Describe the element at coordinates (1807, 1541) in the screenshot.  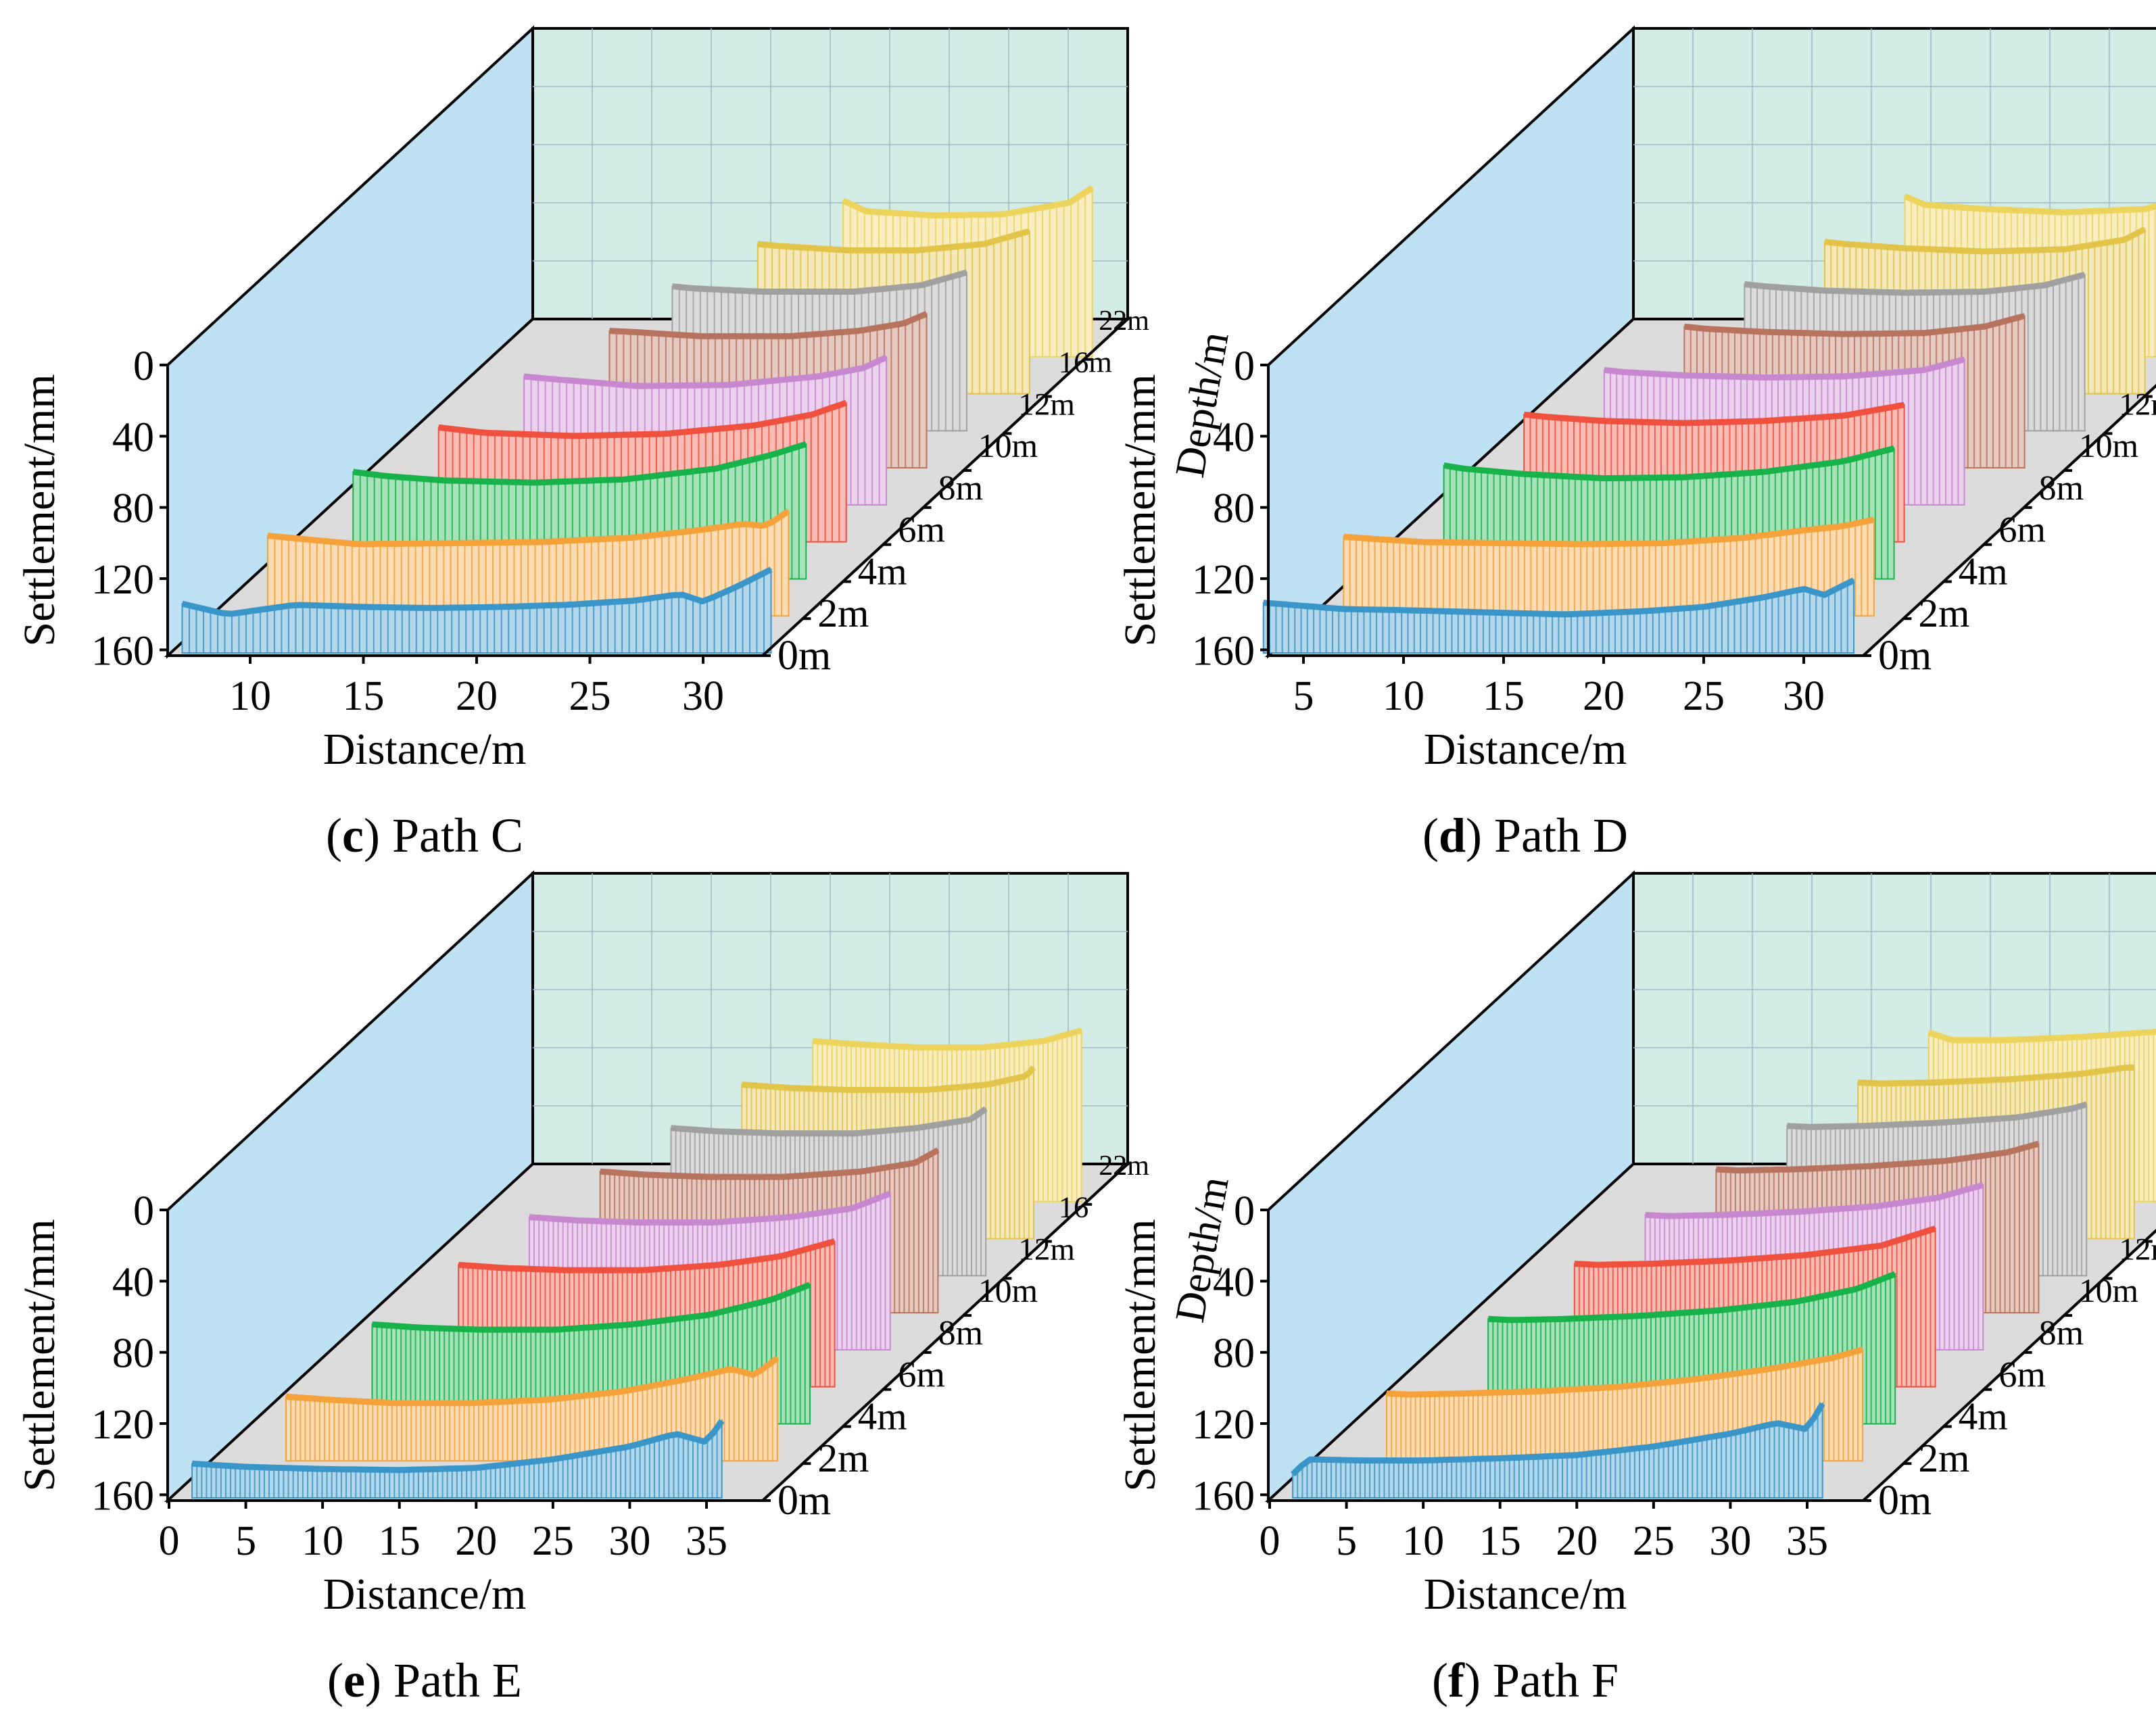
I see `x-tick-label: 35` at that location.